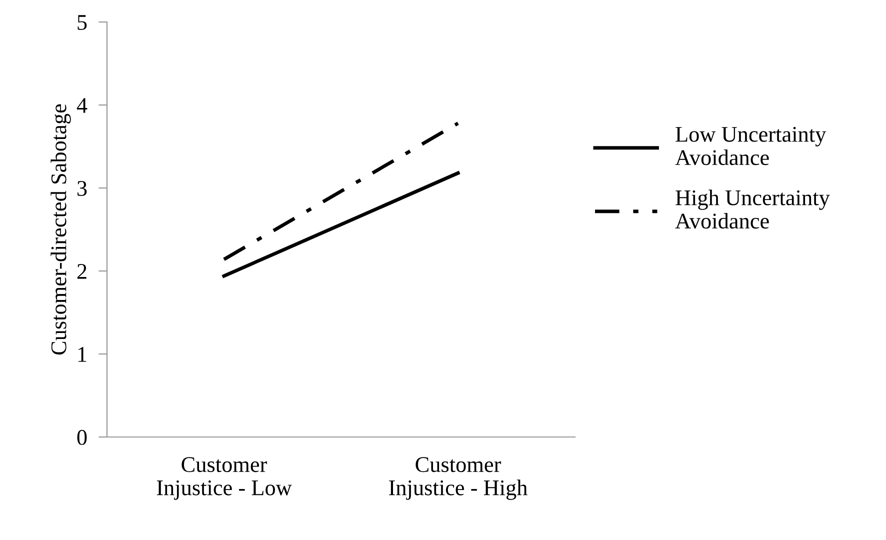 The width and height of the screenshot is (886, 540). What do you see at coordinates (81, 271) in the screenshot?
I see `y-tick-label: 2` at bounding box center [81, 271].